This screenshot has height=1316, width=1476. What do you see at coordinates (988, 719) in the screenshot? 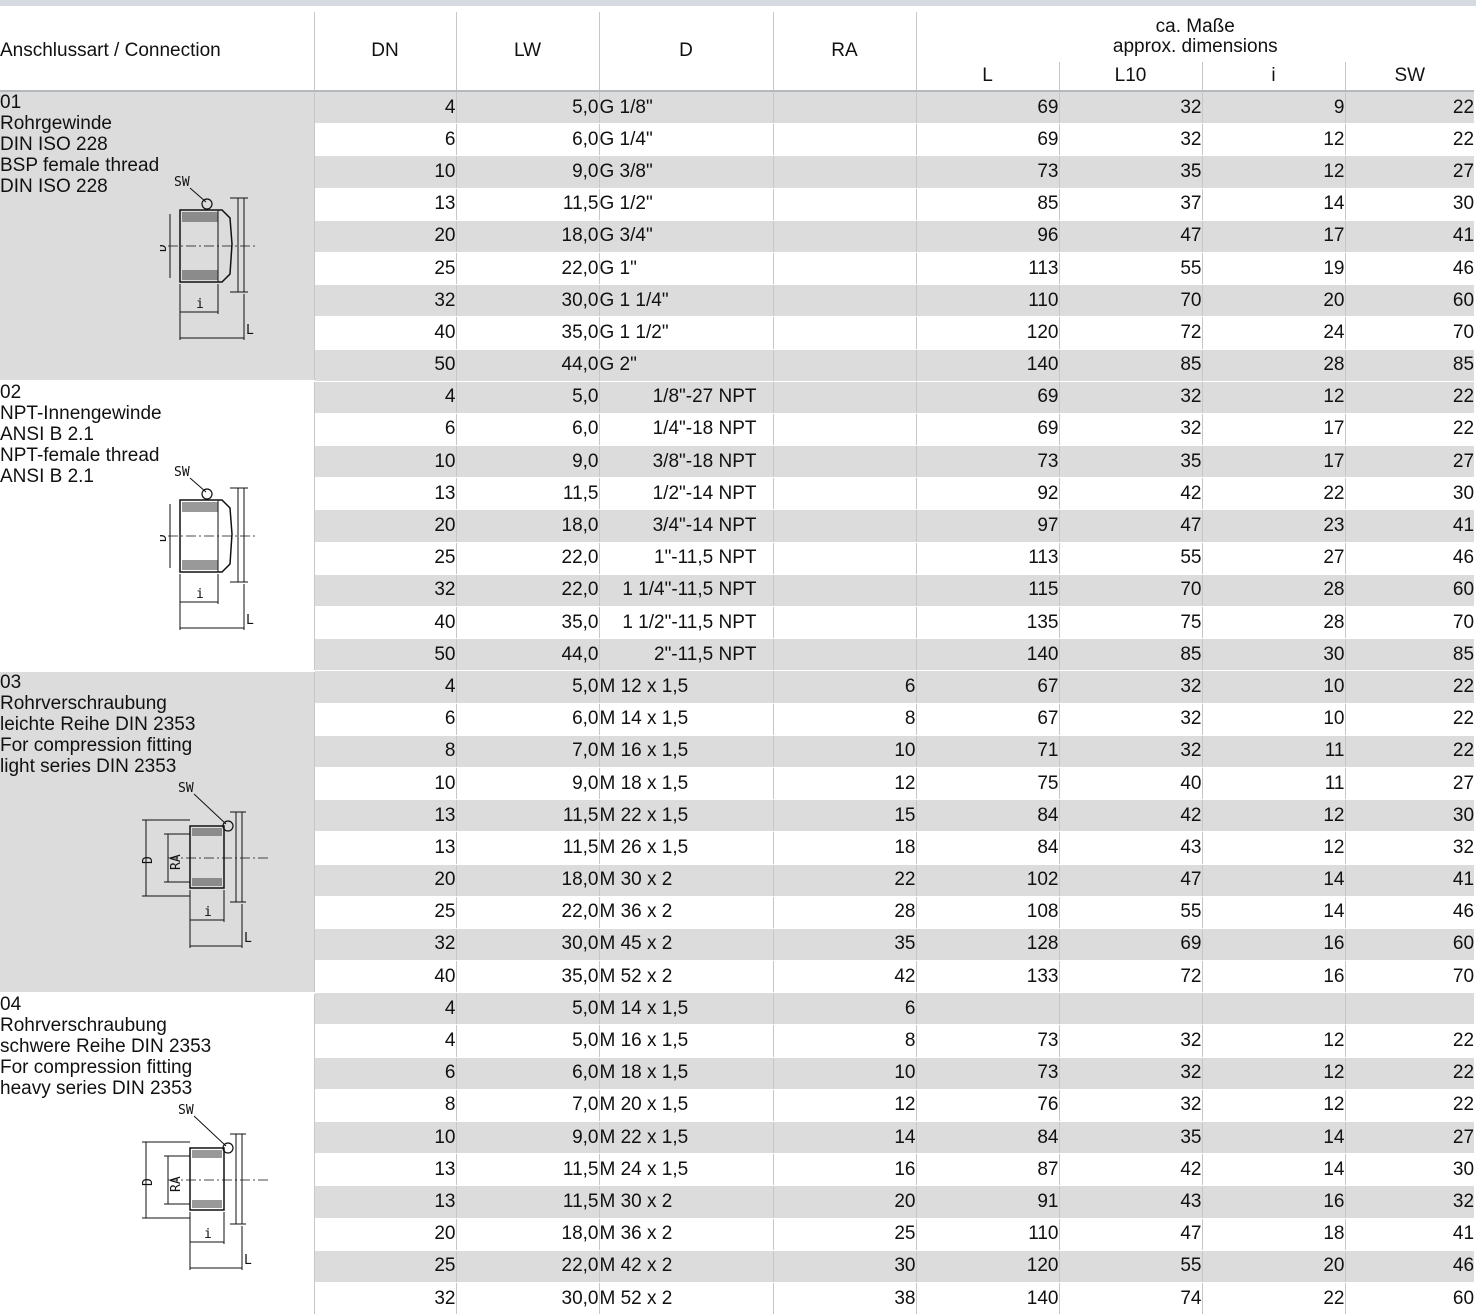
I see `cell-l: 67` at bounding box center [988, 719].